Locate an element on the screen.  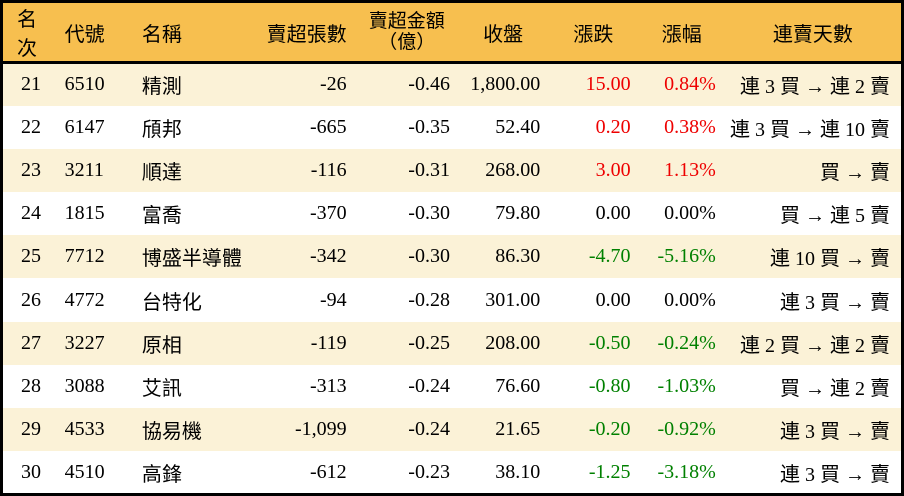
cell-sell-amount: -0.31 is located at coordinates (429, 169).